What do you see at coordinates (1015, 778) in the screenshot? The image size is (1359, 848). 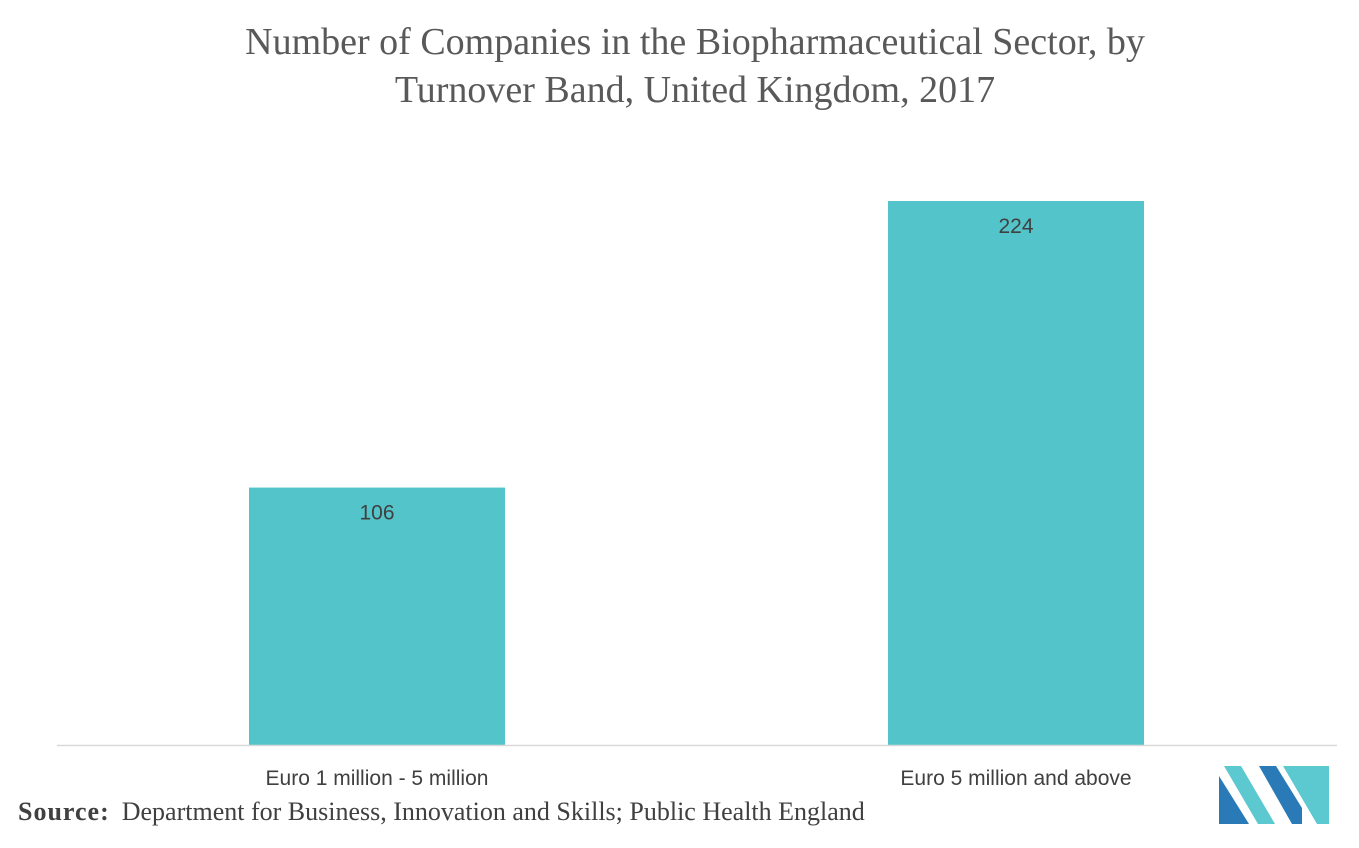 I see `x-tick-label-euro-5-million-above: Euro 5 million and above` at bounding box center [1015, 778].